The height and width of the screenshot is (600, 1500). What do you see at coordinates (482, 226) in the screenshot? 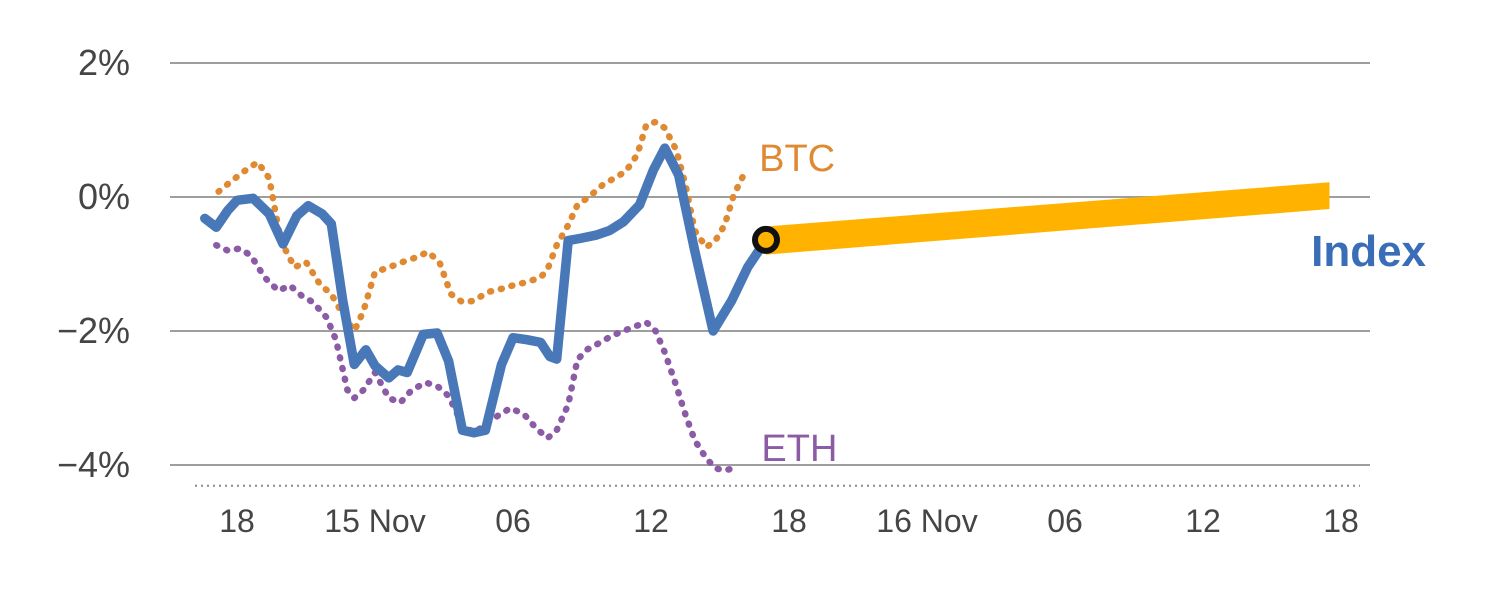
I see `series-line-btc` at bounding box center [482, 226].